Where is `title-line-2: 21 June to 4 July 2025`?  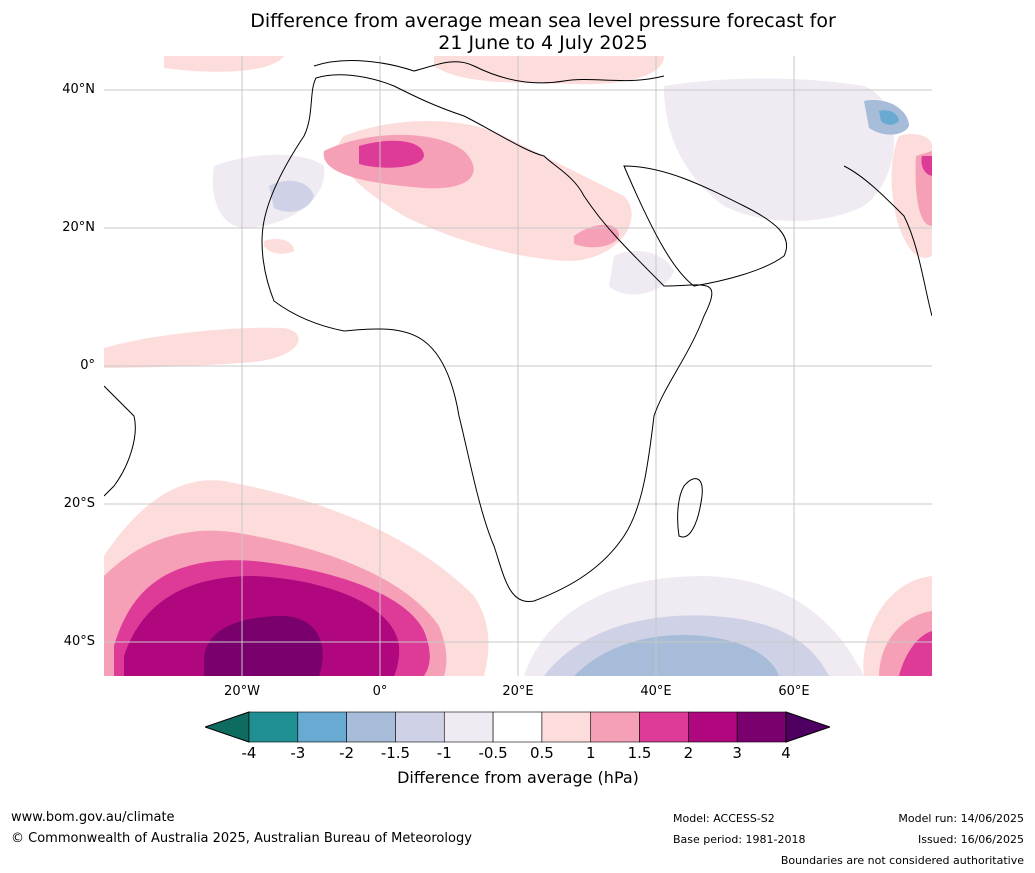 title-line-2: 21 June to 4 July 2025 is located at coordinates (543, 43).